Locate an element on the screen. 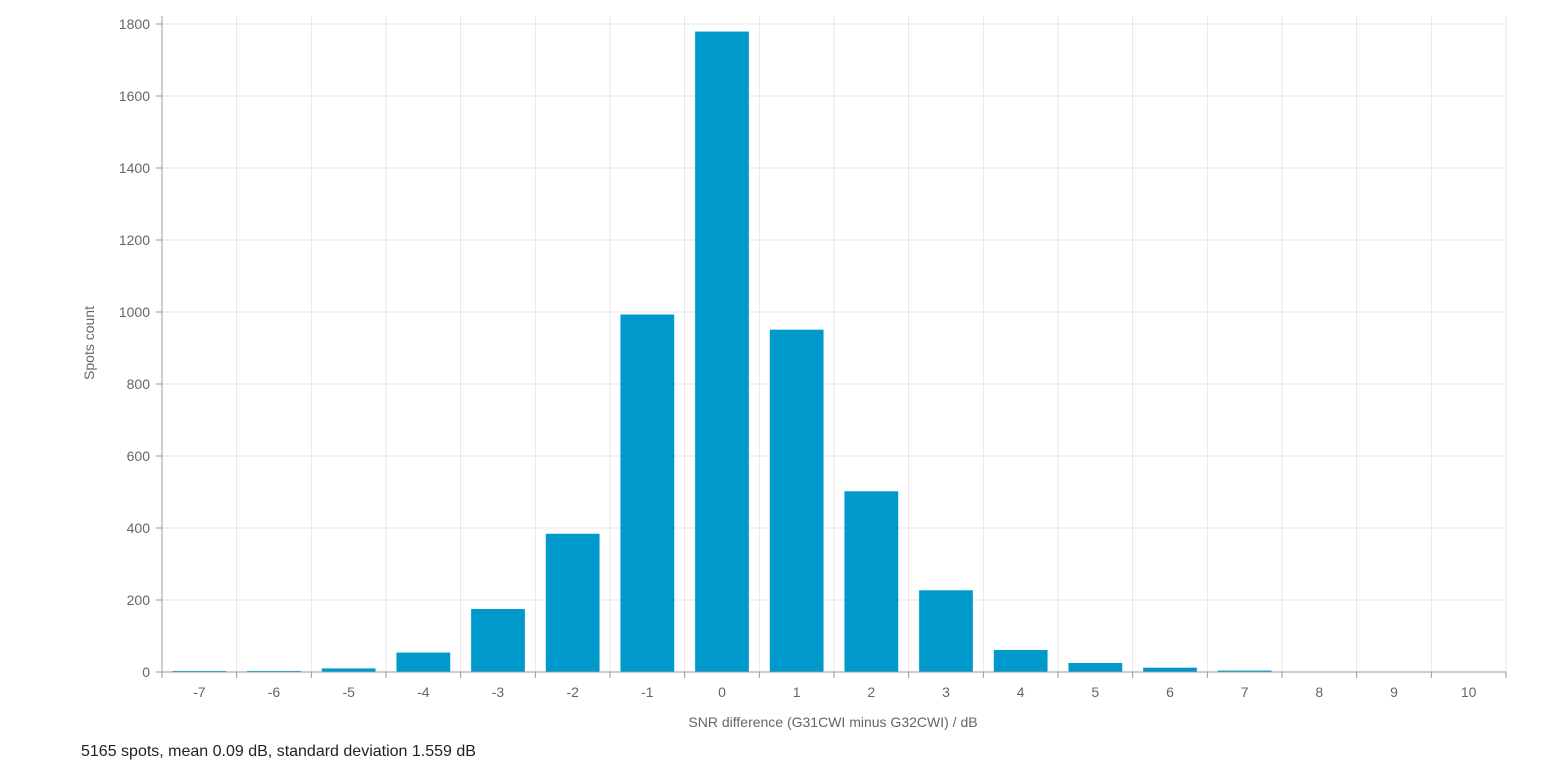  bar--2 is located at coordinates (572, 602).